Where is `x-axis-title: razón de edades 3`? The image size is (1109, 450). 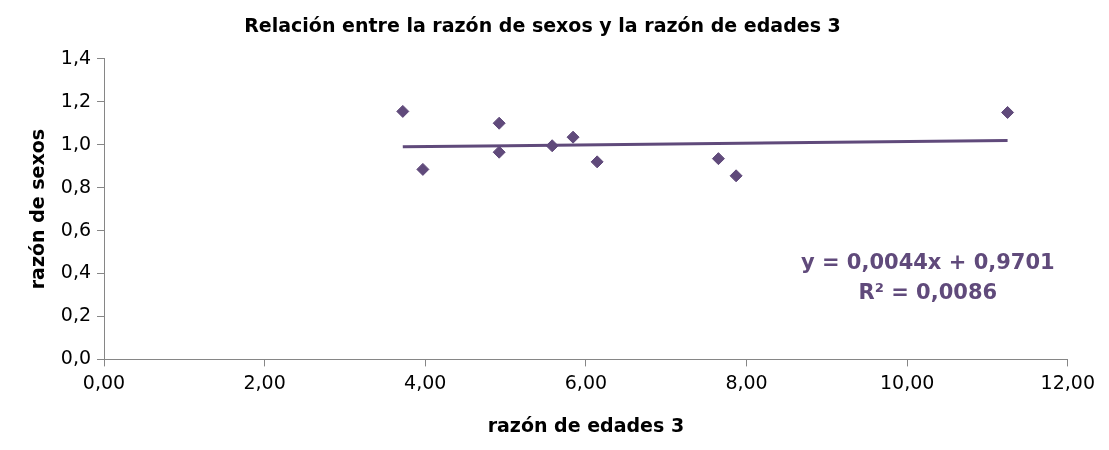
x-axis-title: razón de edades 3 is located at coordinates (586, 424).